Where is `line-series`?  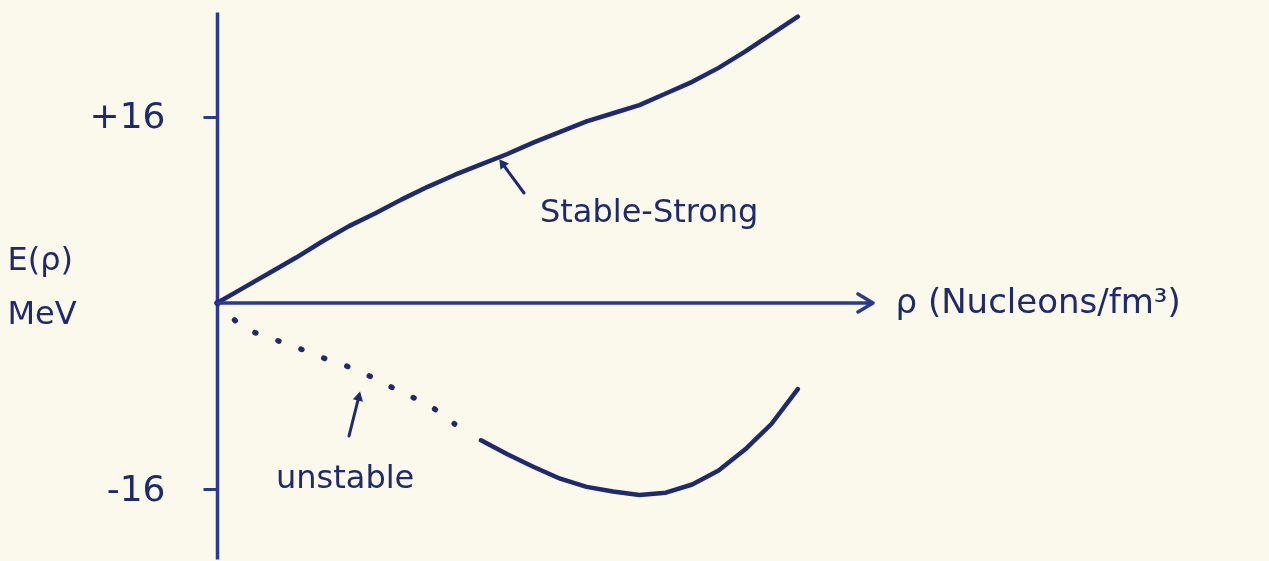 line-series is located at coordinates (639, 442).